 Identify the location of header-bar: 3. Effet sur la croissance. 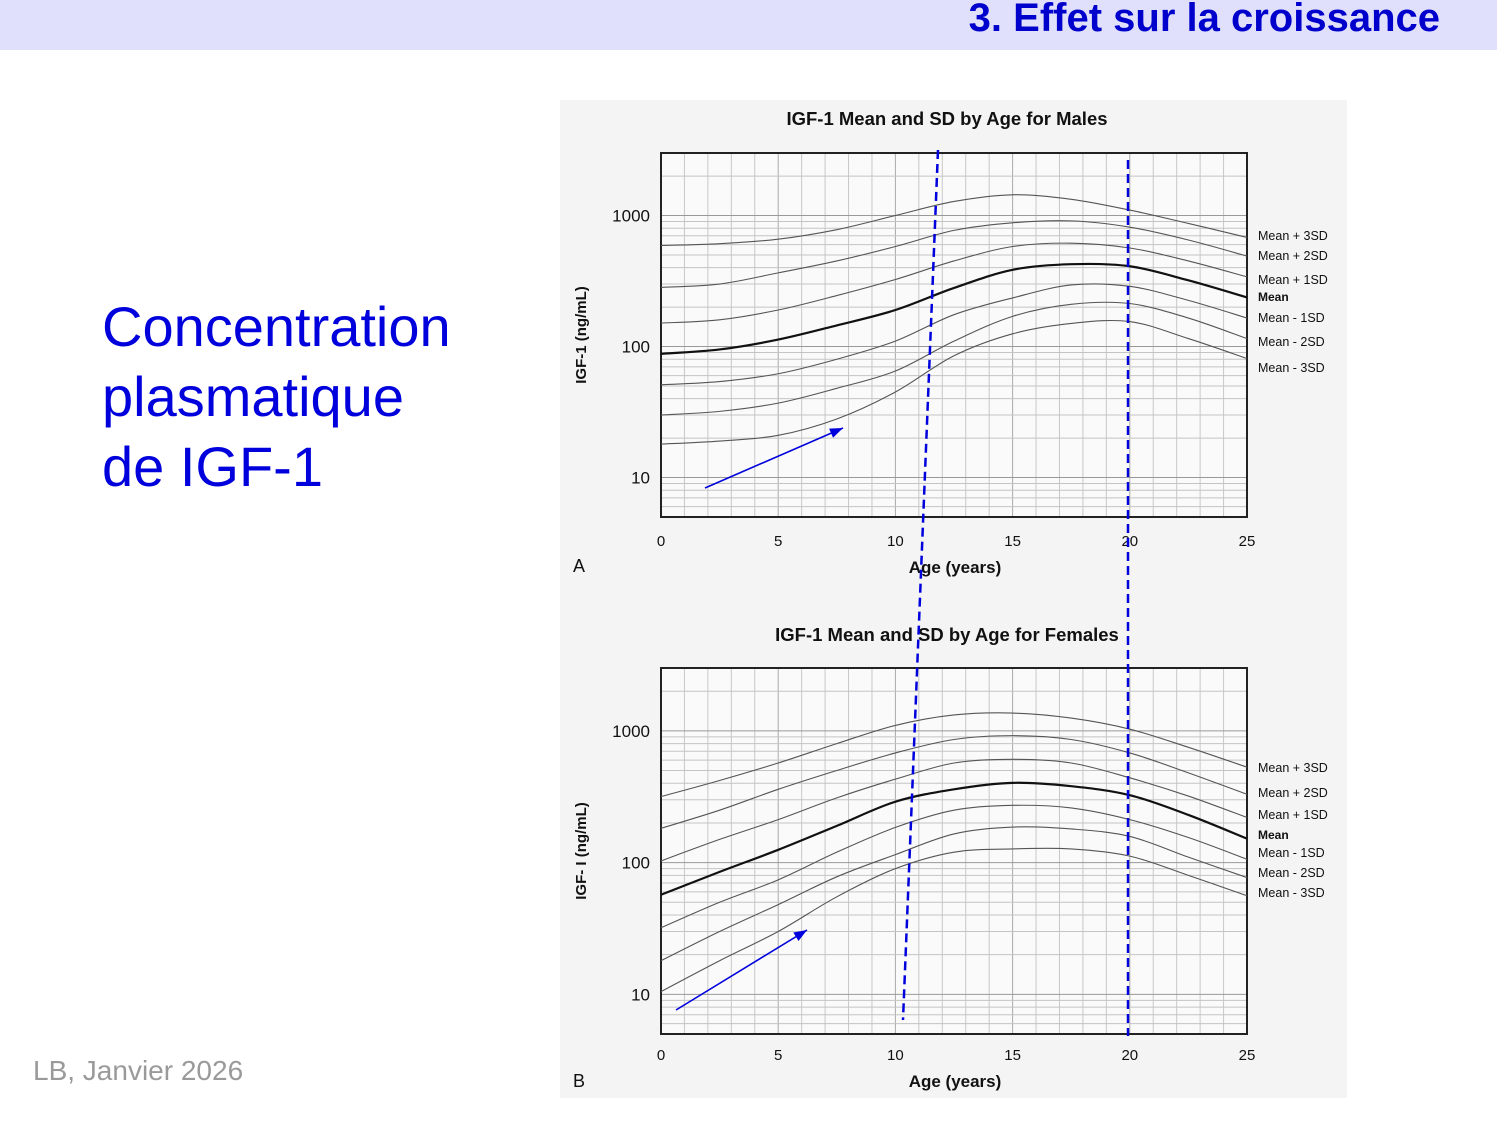
(748, 25).